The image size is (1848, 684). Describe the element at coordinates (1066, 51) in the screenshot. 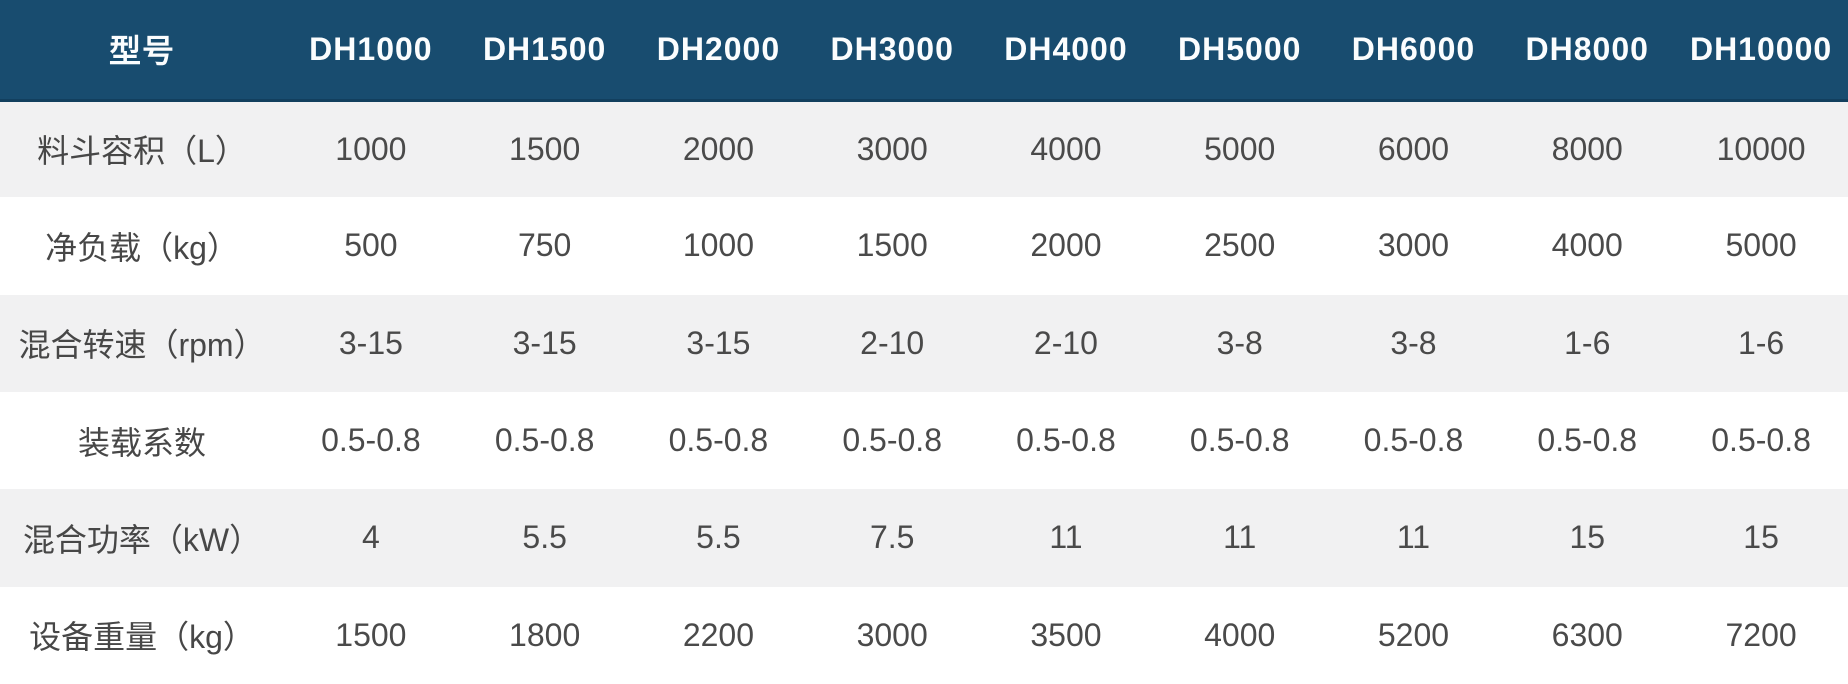

I see `column-header-dh4000: DH4000` at that location.